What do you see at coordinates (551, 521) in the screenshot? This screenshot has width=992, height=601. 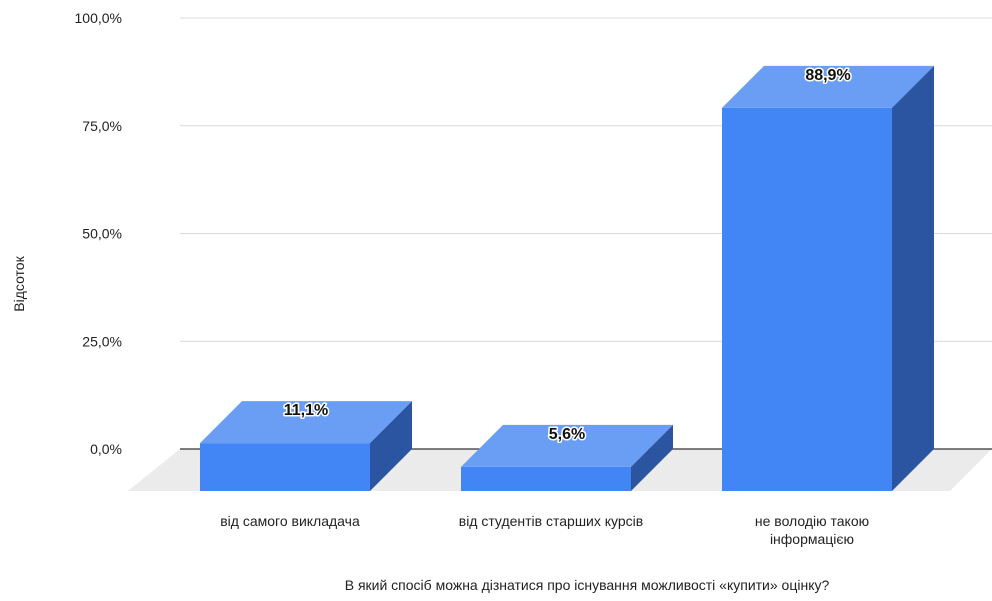 I see `x-category-label: від студентів старших курсів` at bounding box center [551, 521].